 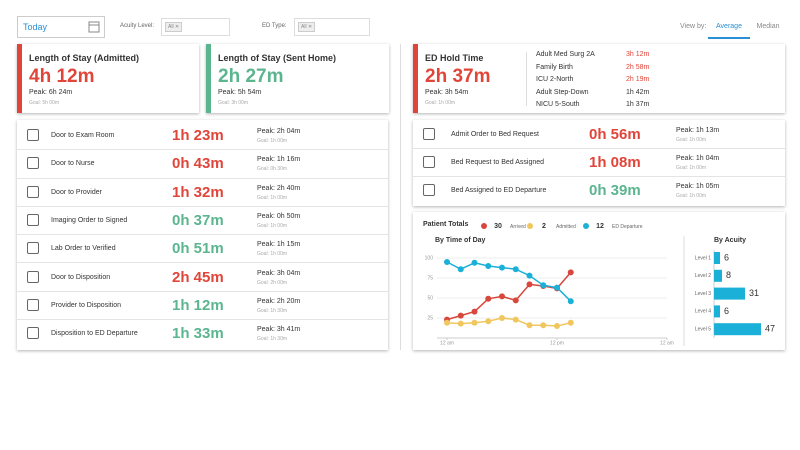 I want to click on metric-peak: Peak: 1h 15m, so click(x=279, y=245).